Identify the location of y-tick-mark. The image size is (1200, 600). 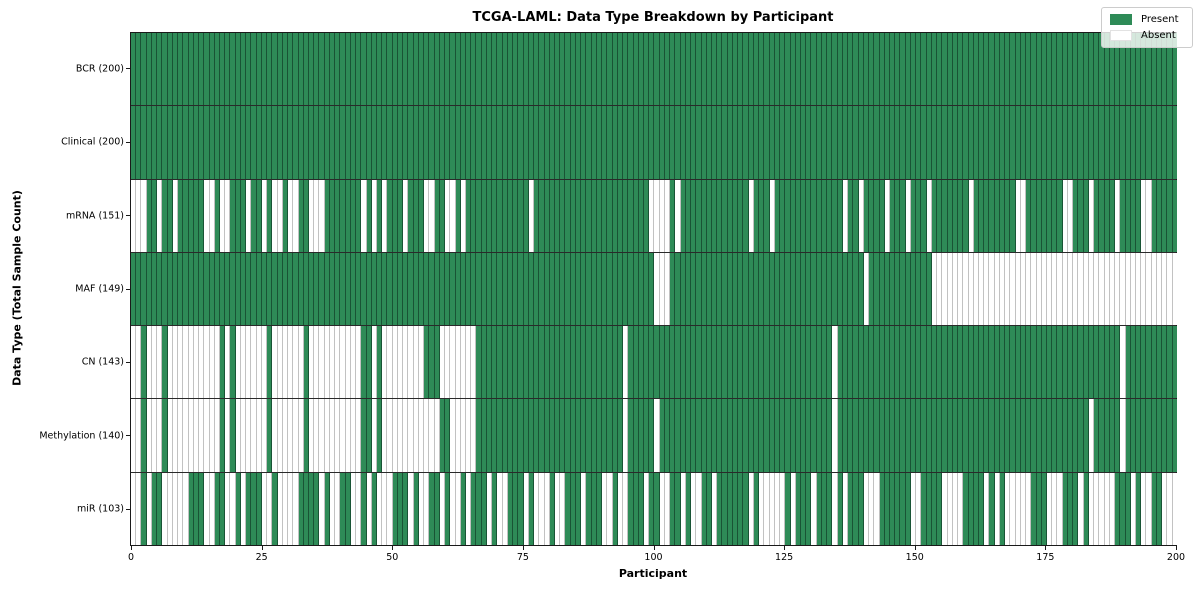
(128, 436).